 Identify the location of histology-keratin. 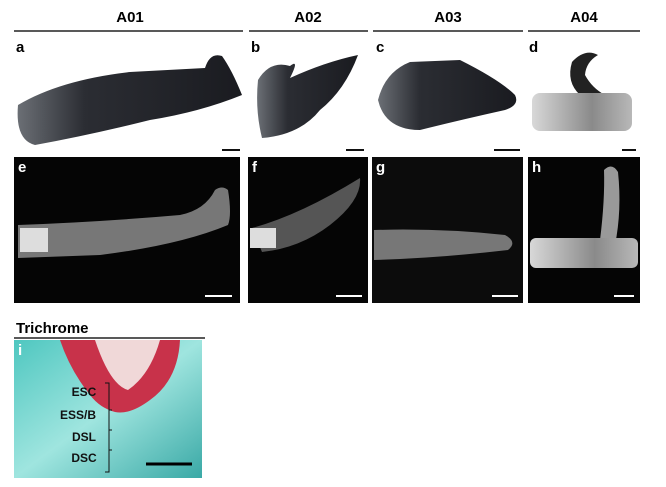
(127, 365).